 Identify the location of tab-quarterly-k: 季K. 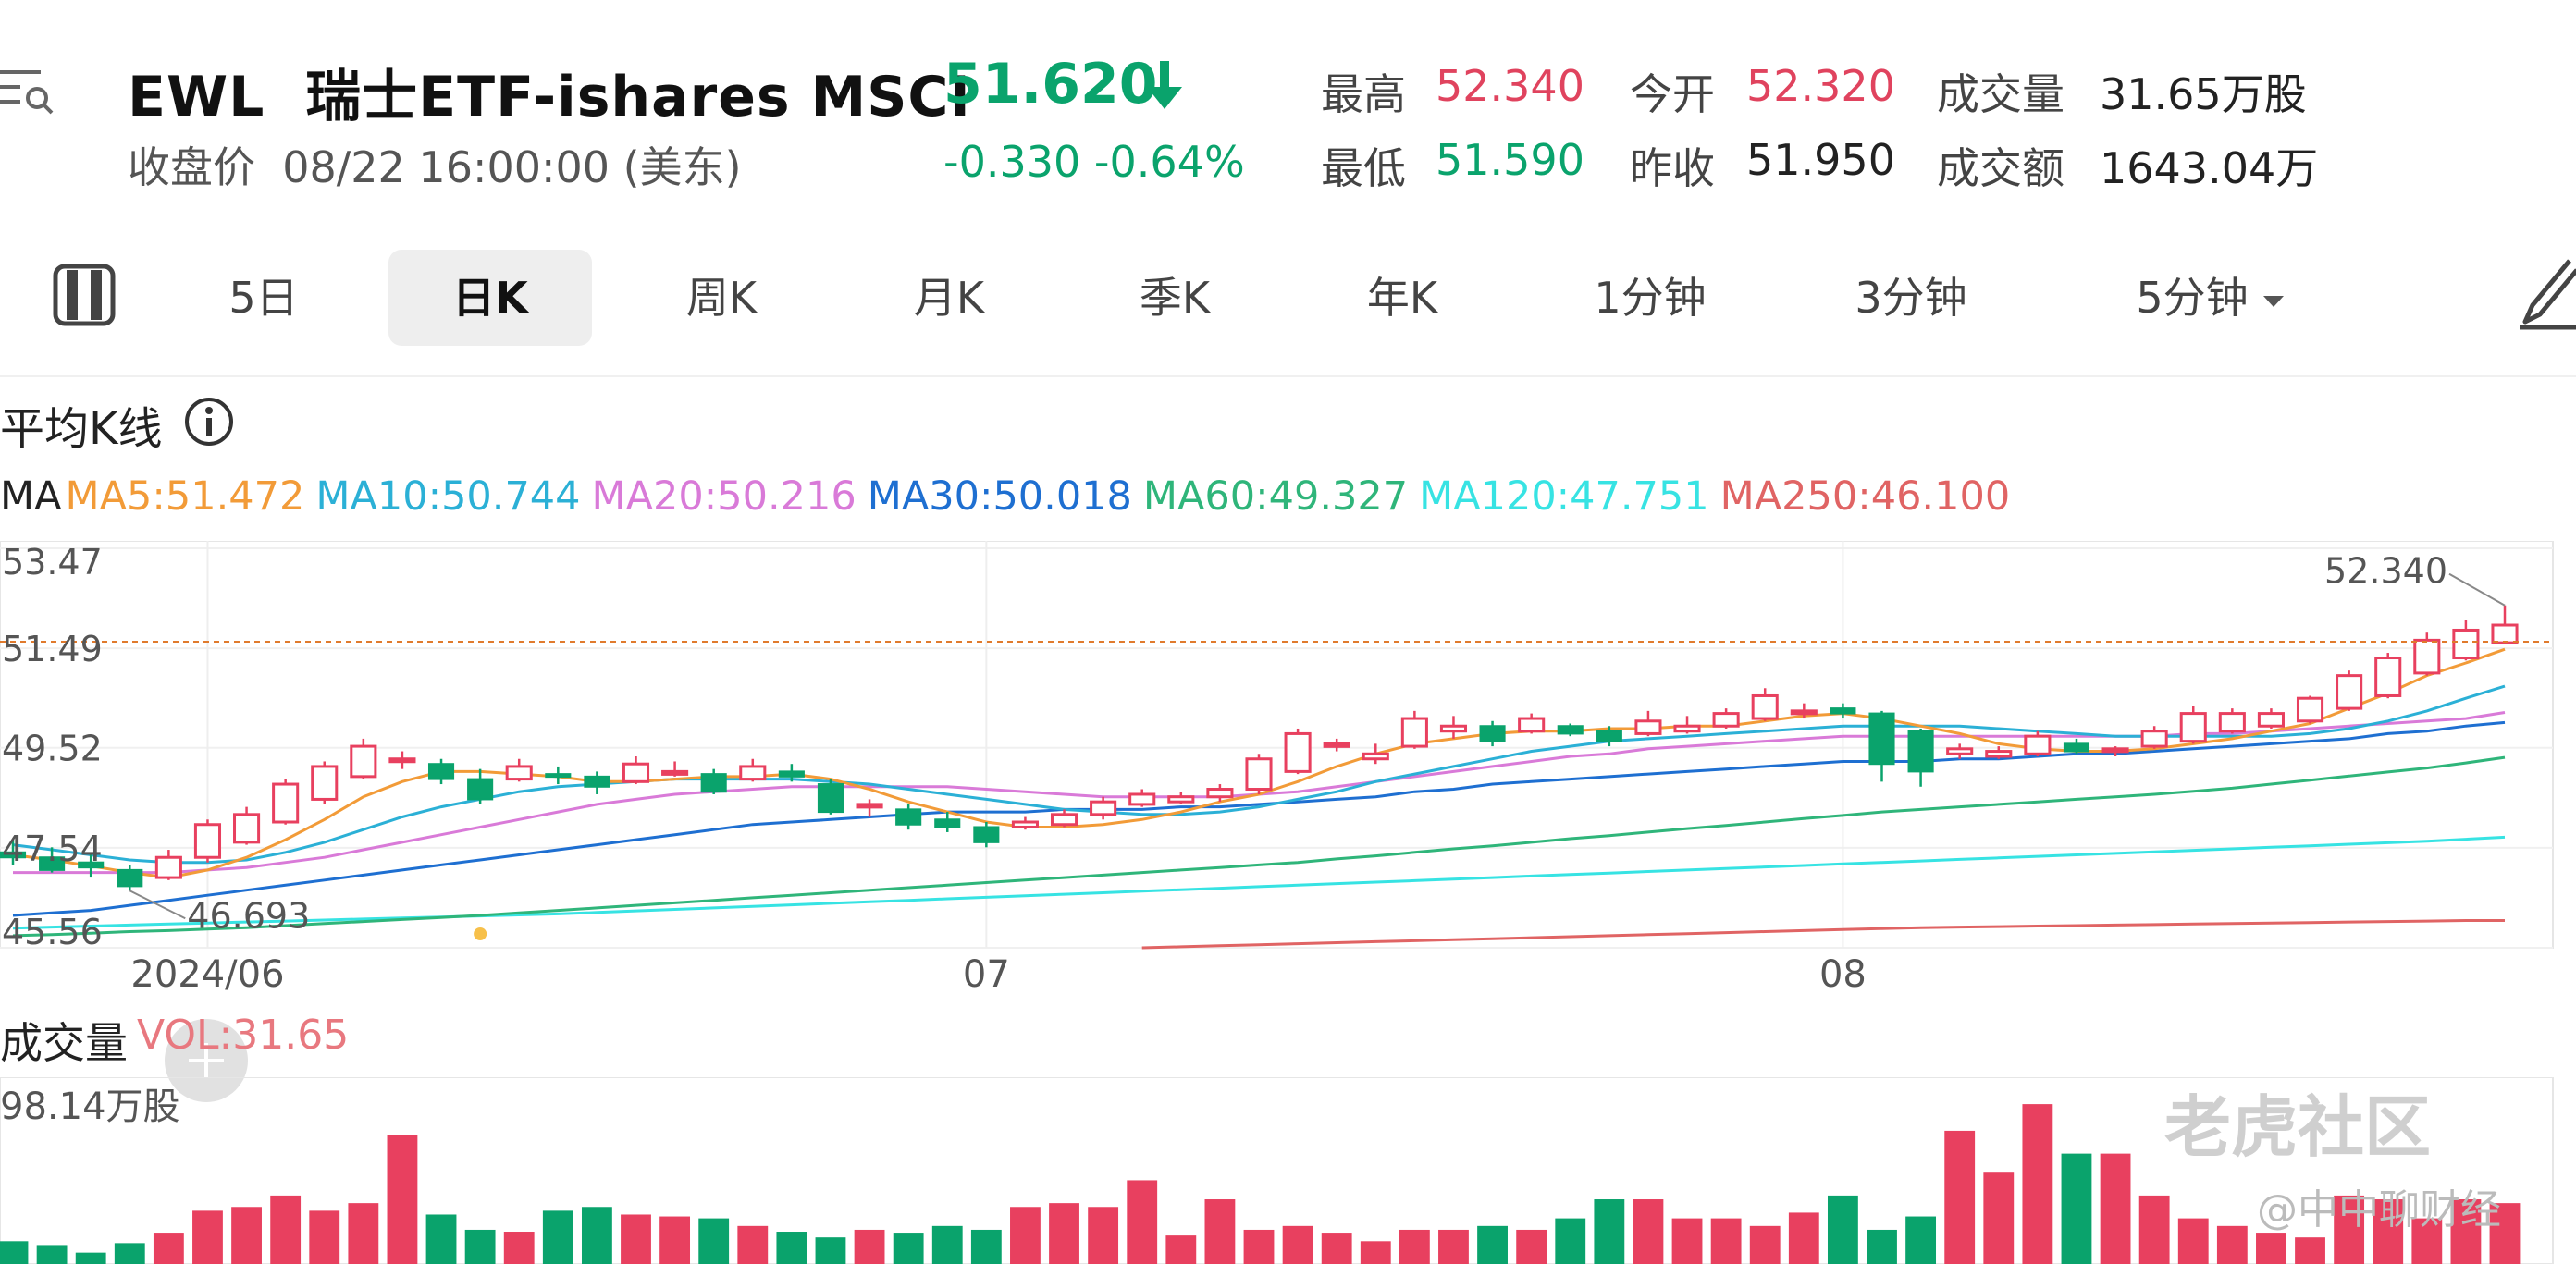
(1175, 298).